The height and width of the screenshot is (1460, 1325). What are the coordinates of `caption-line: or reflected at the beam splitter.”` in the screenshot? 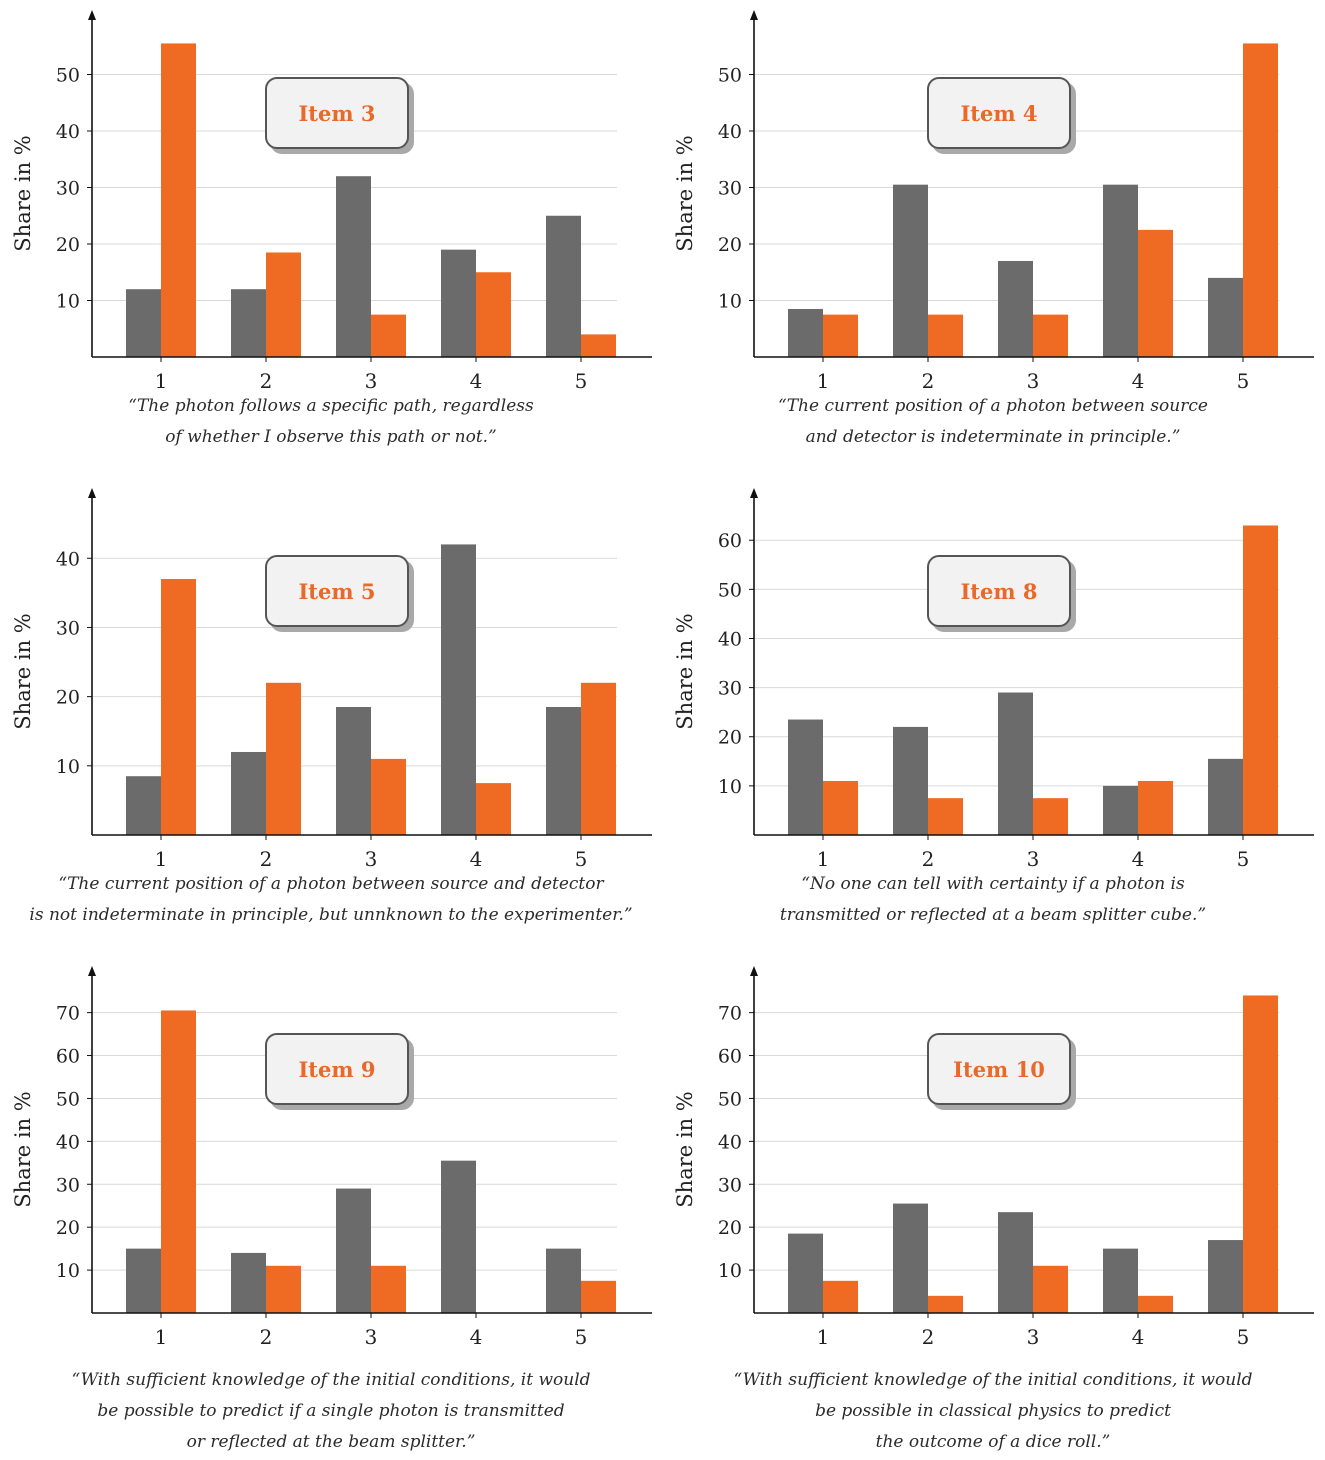 It's located at (331, 1442).